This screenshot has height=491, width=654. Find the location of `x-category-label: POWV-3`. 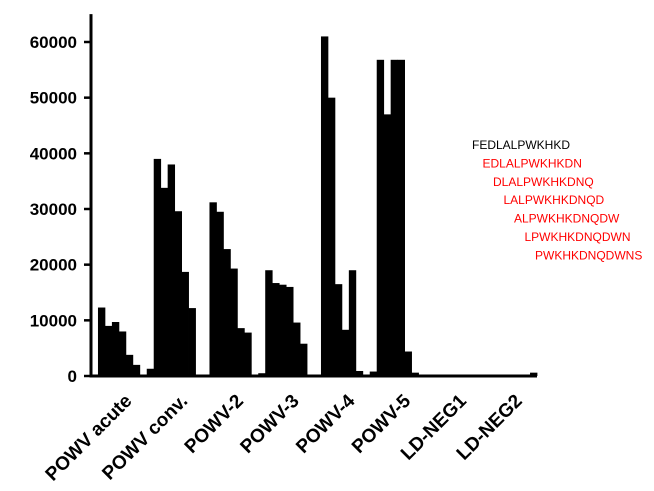

x-category-label: POWV-3 is located at coordinates (270, 424).